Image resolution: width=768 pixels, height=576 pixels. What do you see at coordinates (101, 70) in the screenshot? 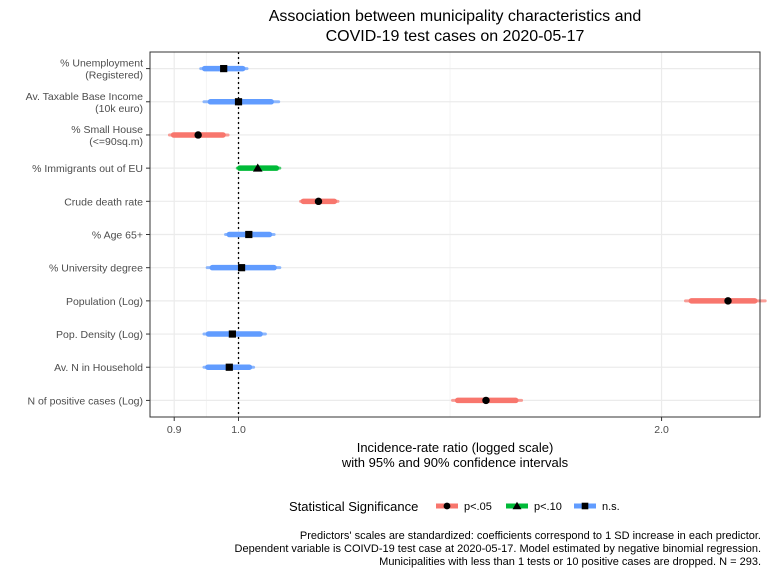
I see `y-tick-label: % Unemployment (Registered)` at bounding box center [101, 70].